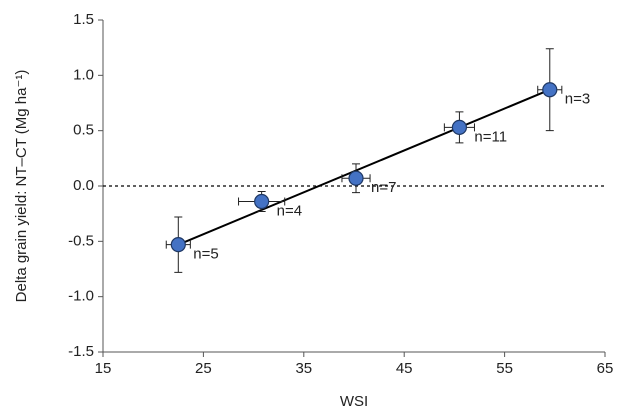  I want to click on x-tick-label: 65, so click(605, 368).